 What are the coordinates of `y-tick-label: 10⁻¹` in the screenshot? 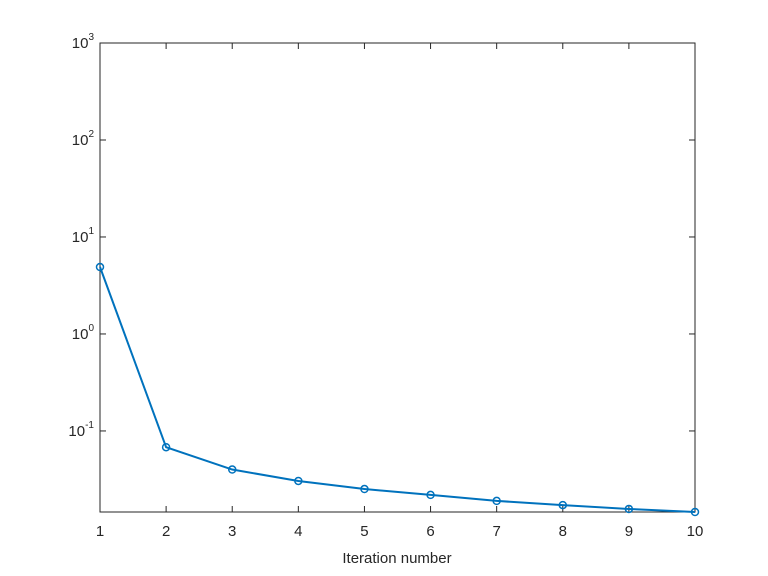 It's located at (81, 430).